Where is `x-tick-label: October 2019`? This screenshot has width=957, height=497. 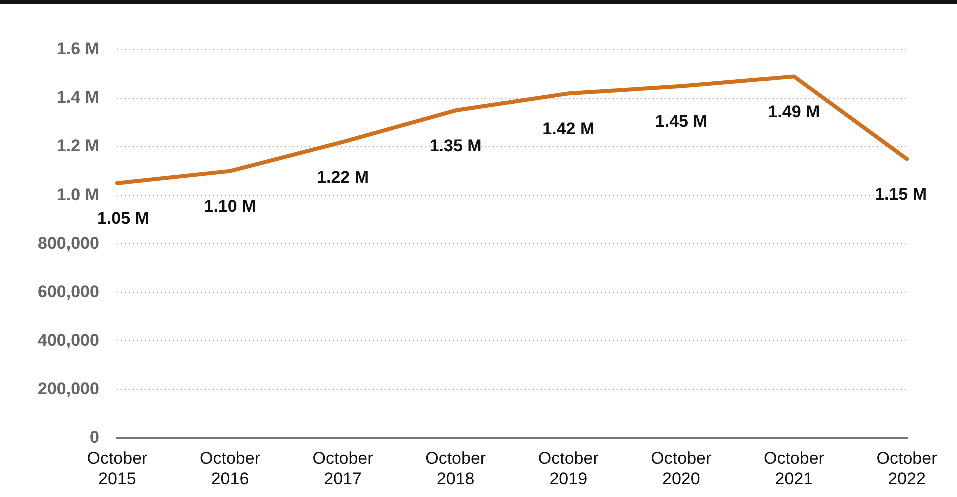
x-tick-label: October 2019 is located at coordinates (569, 468).